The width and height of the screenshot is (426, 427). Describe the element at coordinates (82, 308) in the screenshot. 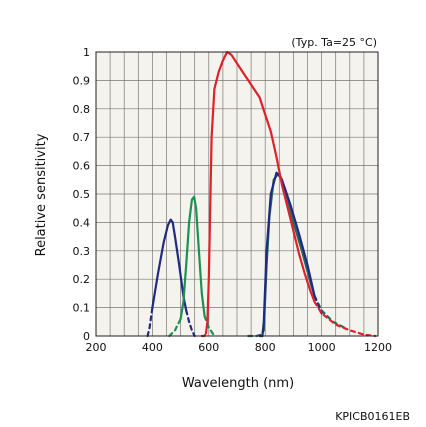

I see `y-tick-label: 0.1` at that location.